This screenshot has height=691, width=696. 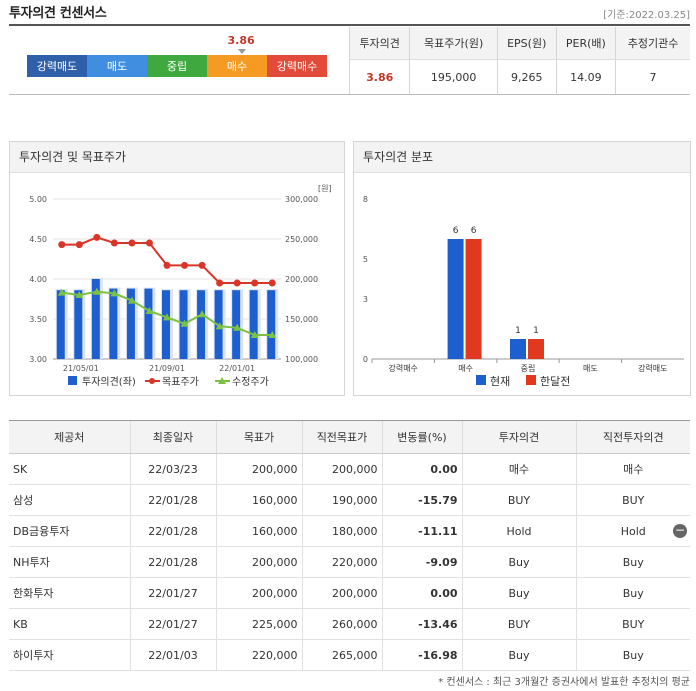 I want to click on legend-label: 투자의견(좌), so click(x=109, y=382).